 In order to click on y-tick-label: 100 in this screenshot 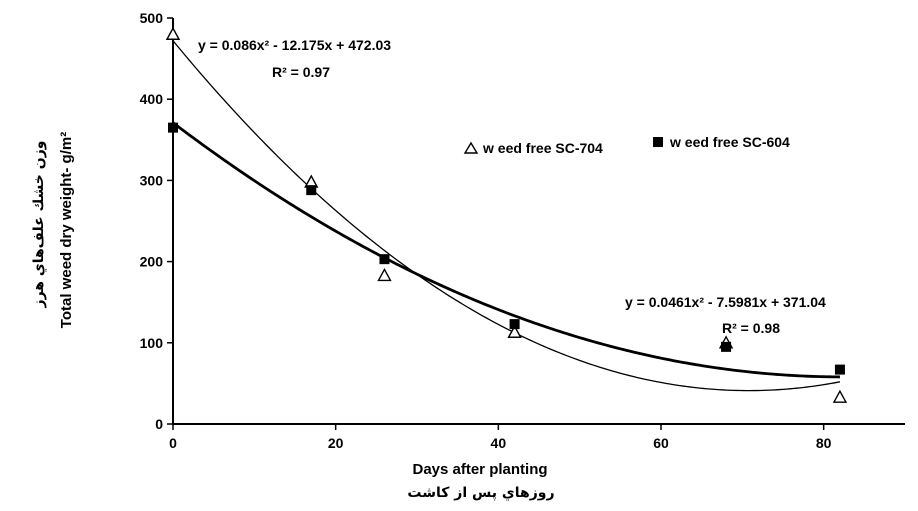, I will do `click(152, 343)`.